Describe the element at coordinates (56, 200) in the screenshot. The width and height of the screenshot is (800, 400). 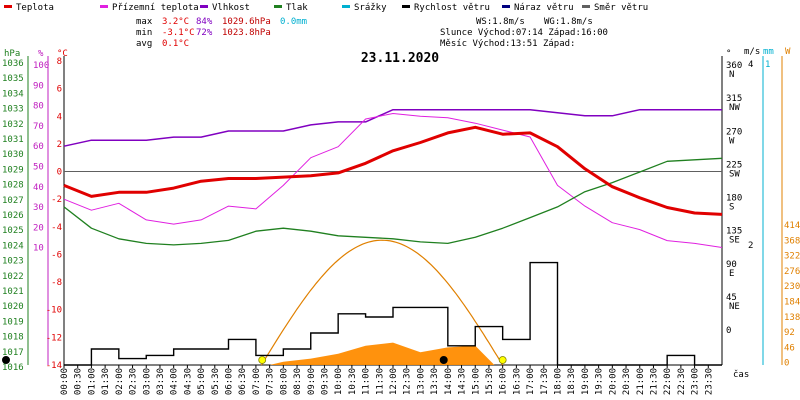
I see `tick-temperature: -2` at that location.